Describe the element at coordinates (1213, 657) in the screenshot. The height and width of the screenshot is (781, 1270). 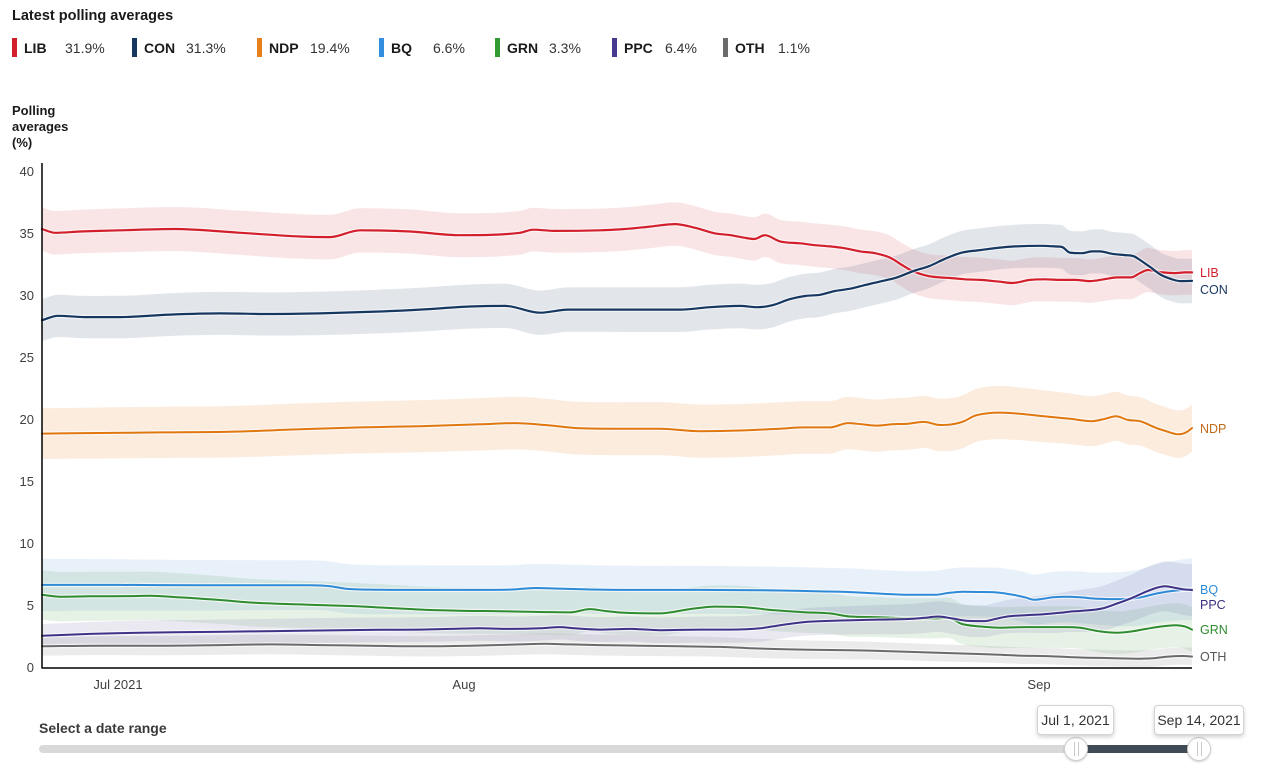
I see `svg-text: OTH` at that location.